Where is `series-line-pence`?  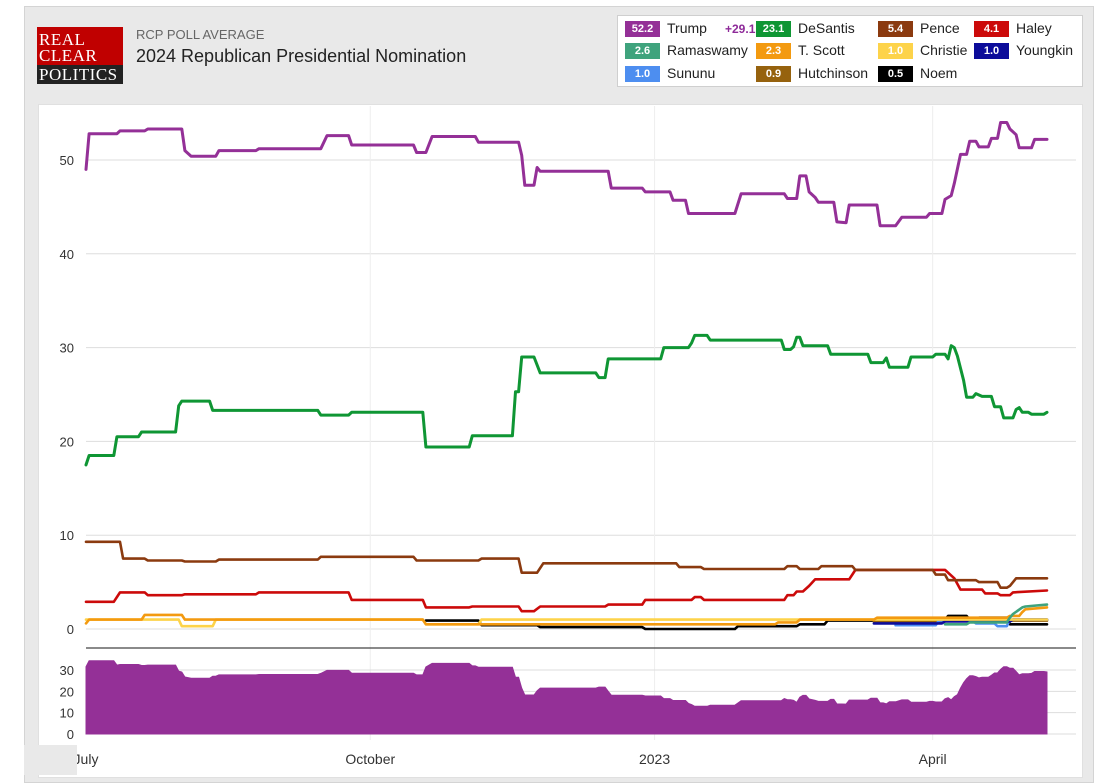 series-line-pence is located at coordinates (566, 565).